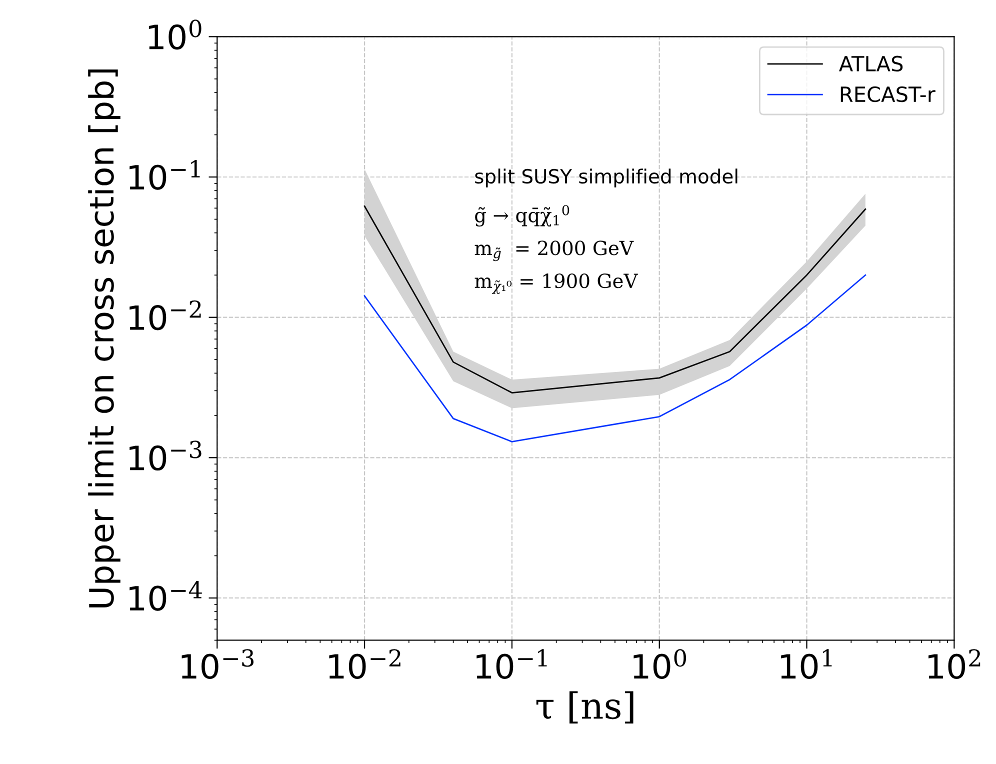 This screenshot has height=764, width=996. Describe the element at coordinates (556, 283) in the screenshot. I see `annotation: m$_{χ̃₁⁰}$ = 1900 GeV` at that location.